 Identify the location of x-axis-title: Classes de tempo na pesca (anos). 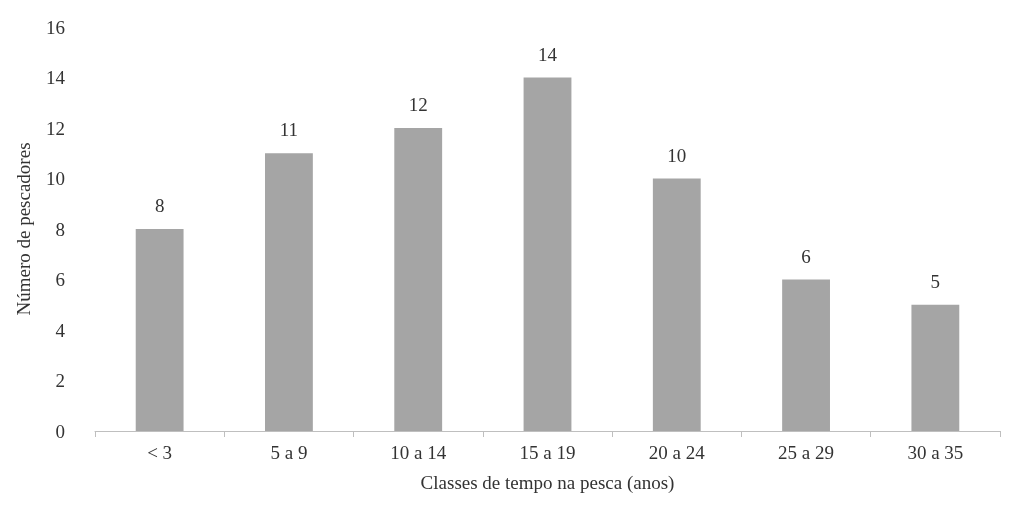
(547, 483).